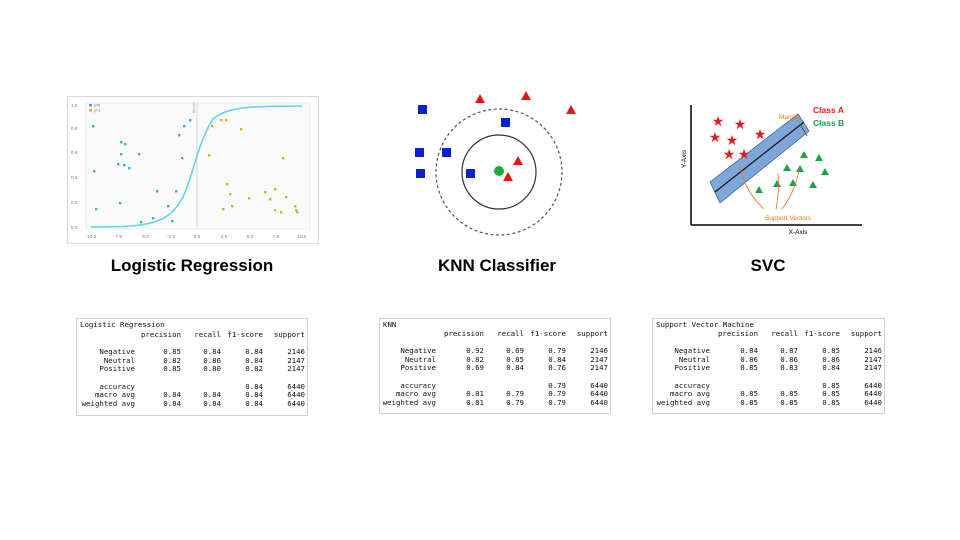 This screenshot has width=960, height=540. Describe the element at coordinates (74, 128) in the screenshot. I see `y-tick: 0.8` at that location.